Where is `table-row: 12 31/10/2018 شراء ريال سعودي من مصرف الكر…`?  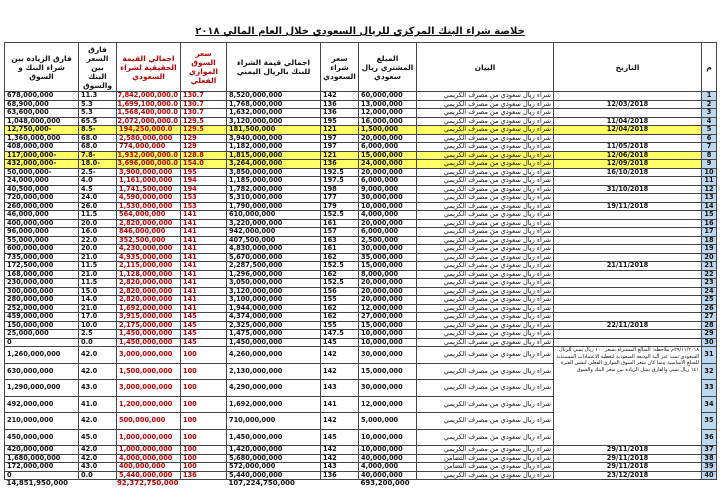
table-row: 12 31/10/2018 شراء ريال سعودي من مصرف الكر… is located at coordinates (360, 189).